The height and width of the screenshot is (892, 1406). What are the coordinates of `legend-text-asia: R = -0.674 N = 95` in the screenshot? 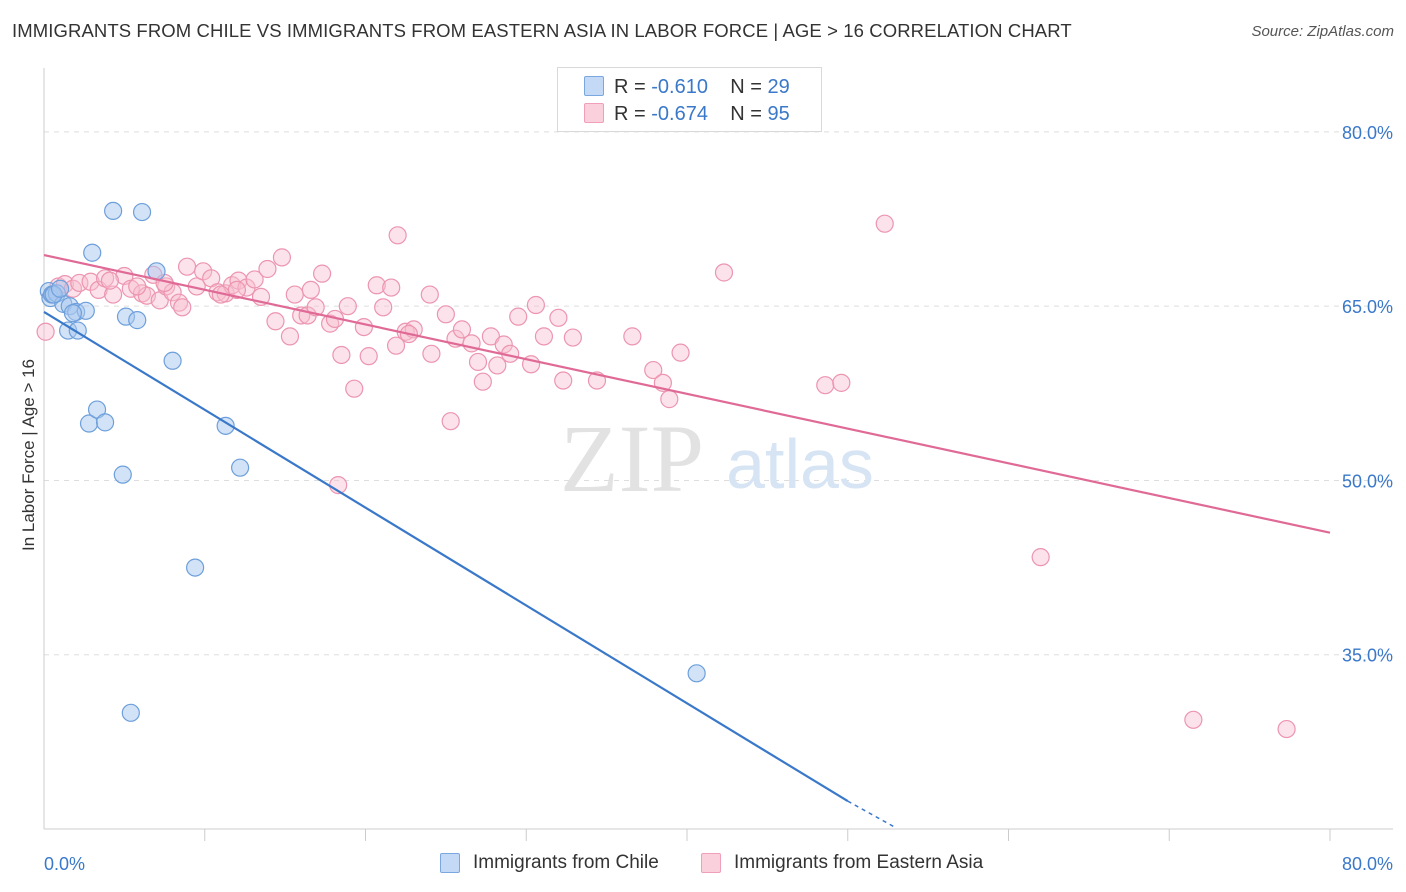 It's located at (702, 114).